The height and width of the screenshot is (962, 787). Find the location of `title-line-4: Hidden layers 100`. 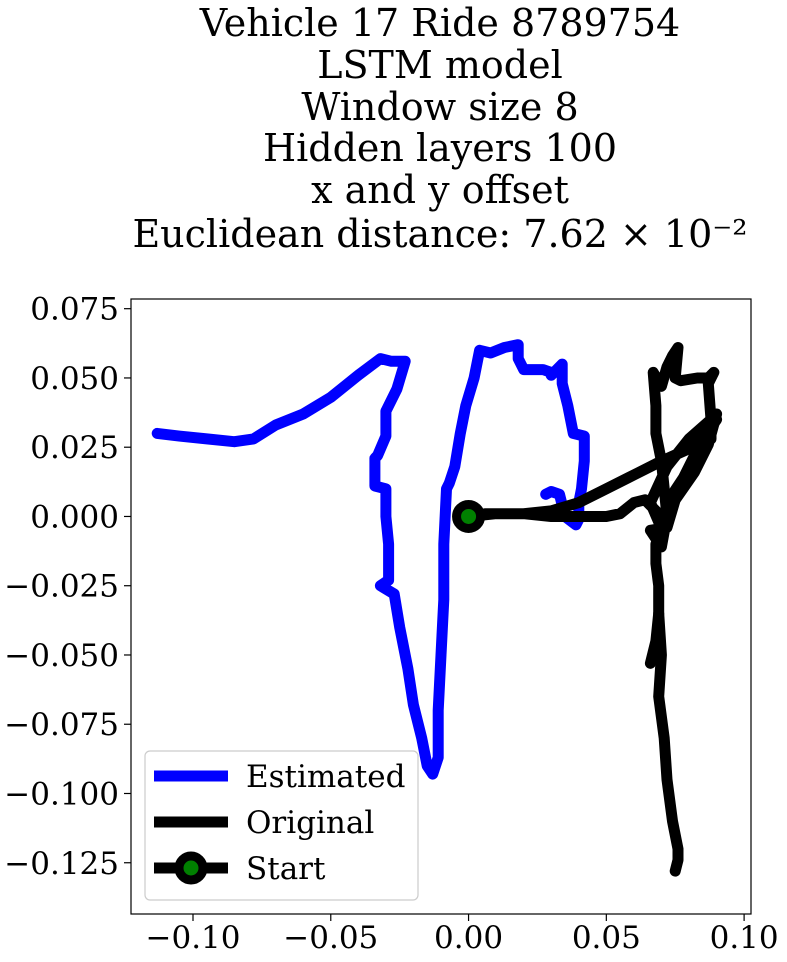

title-line-4: Hidden layers 100 is located at coordinates (440, 148).